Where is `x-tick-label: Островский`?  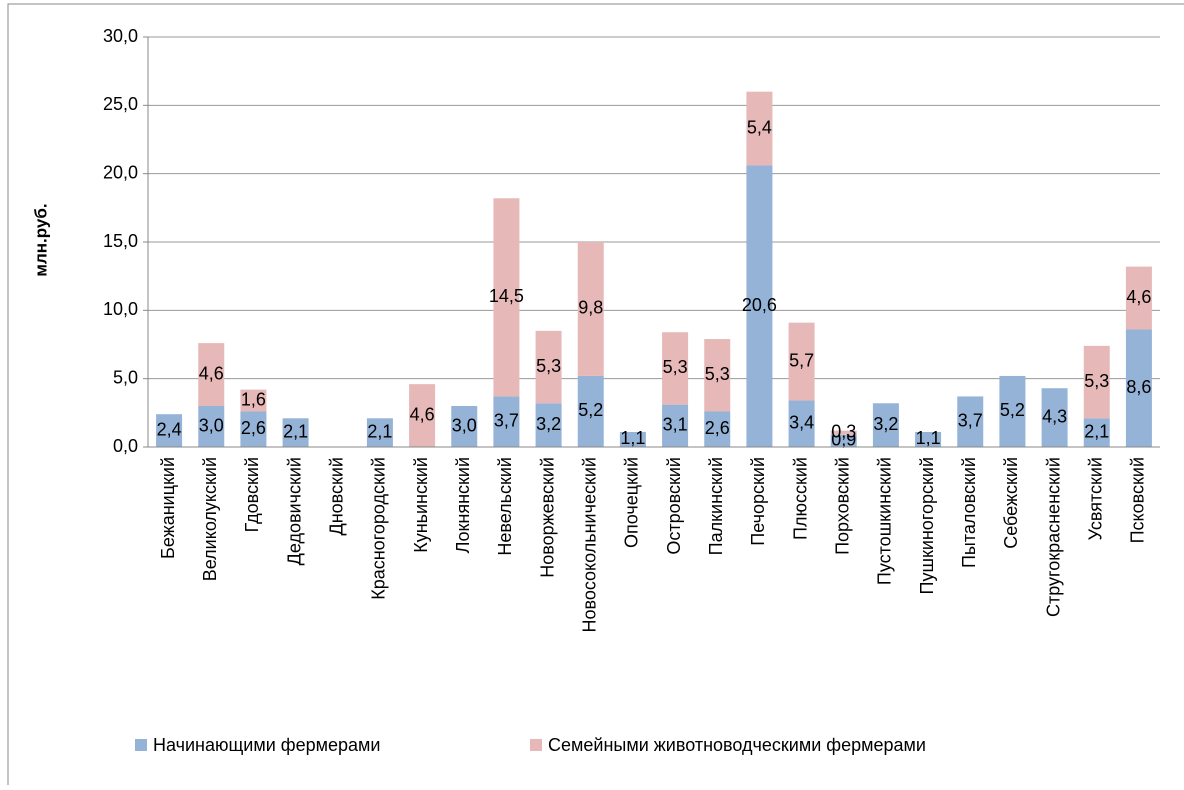
x-tick-label: Островский is located at coordinates (674, 506).